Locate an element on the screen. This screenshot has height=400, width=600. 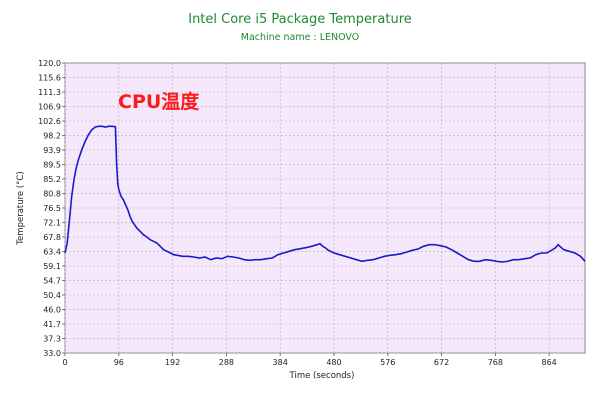
x-tick-label: 480 is located at coordinates (333, 362).